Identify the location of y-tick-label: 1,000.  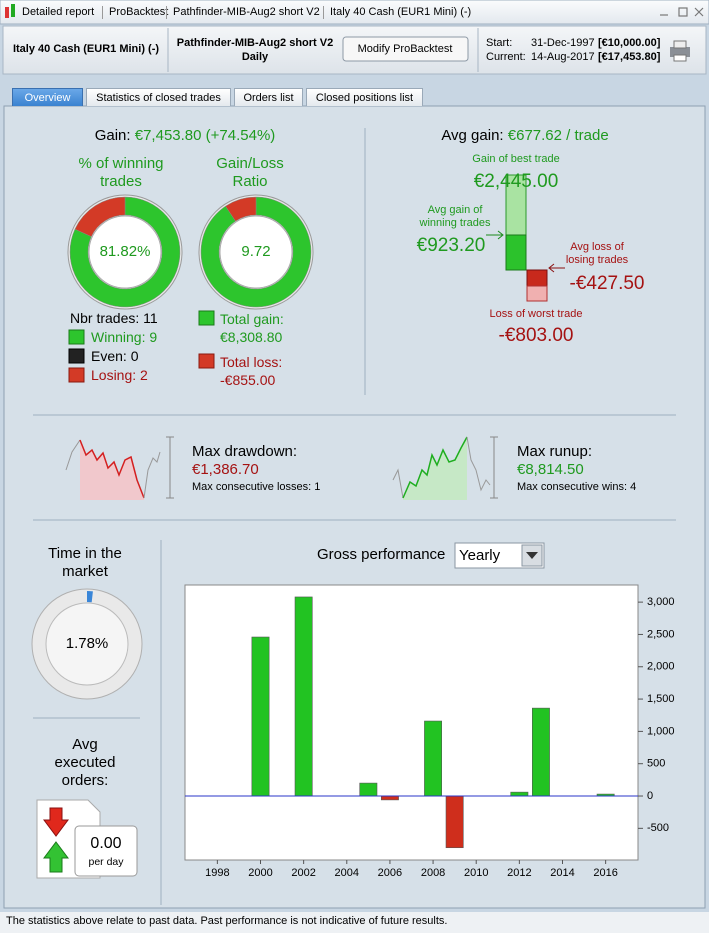
(661, 731).